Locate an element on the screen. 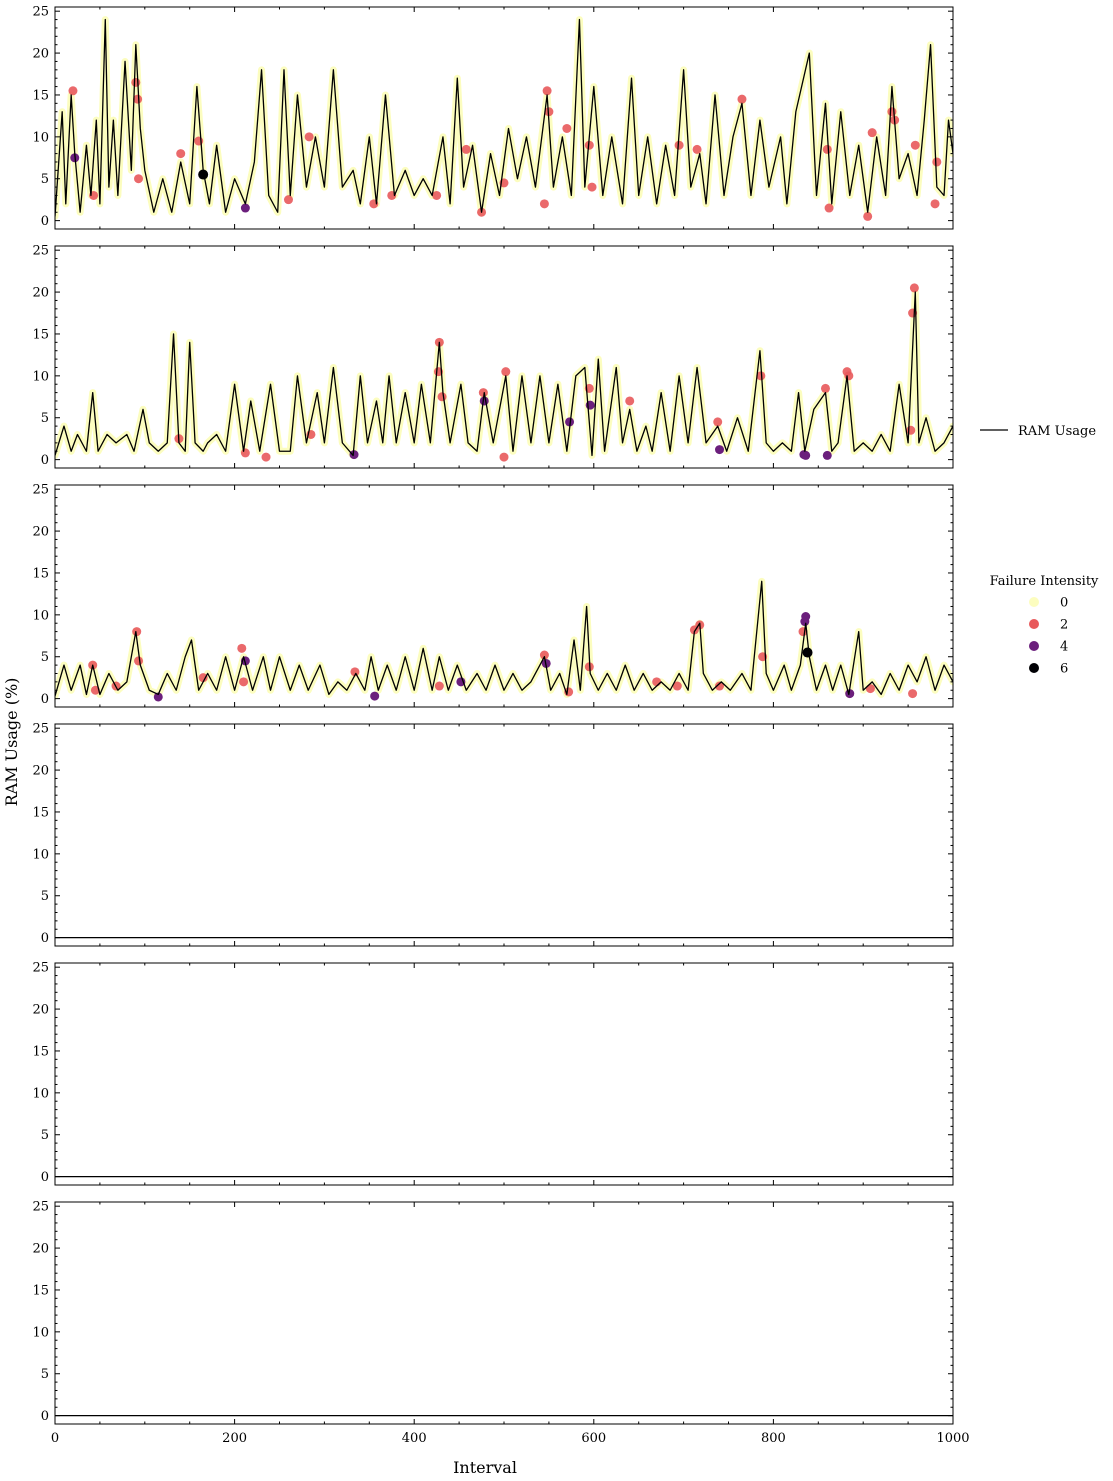 Image resolution: width=1113 pixels, height=1481 pixels. intensity-0-markers is located at coordinates (504, 638).